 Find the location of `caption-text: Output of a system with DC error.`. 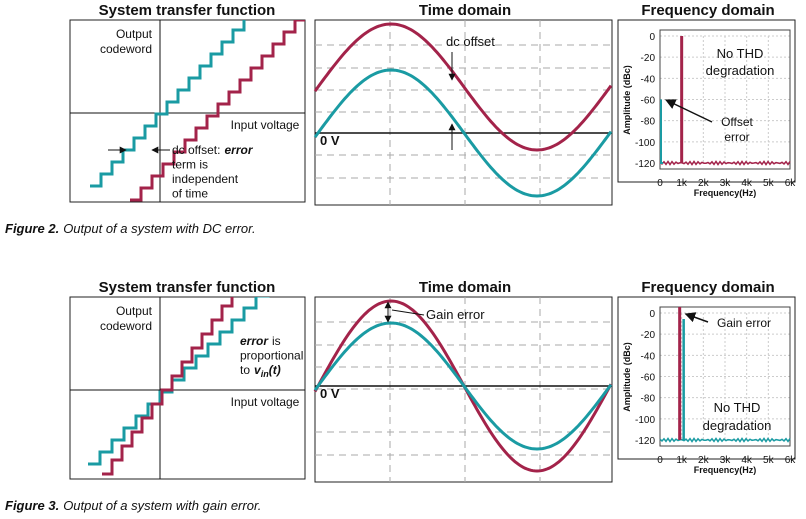

caption-text: Output of a system with DC error. is located at coordinates (159, 228).